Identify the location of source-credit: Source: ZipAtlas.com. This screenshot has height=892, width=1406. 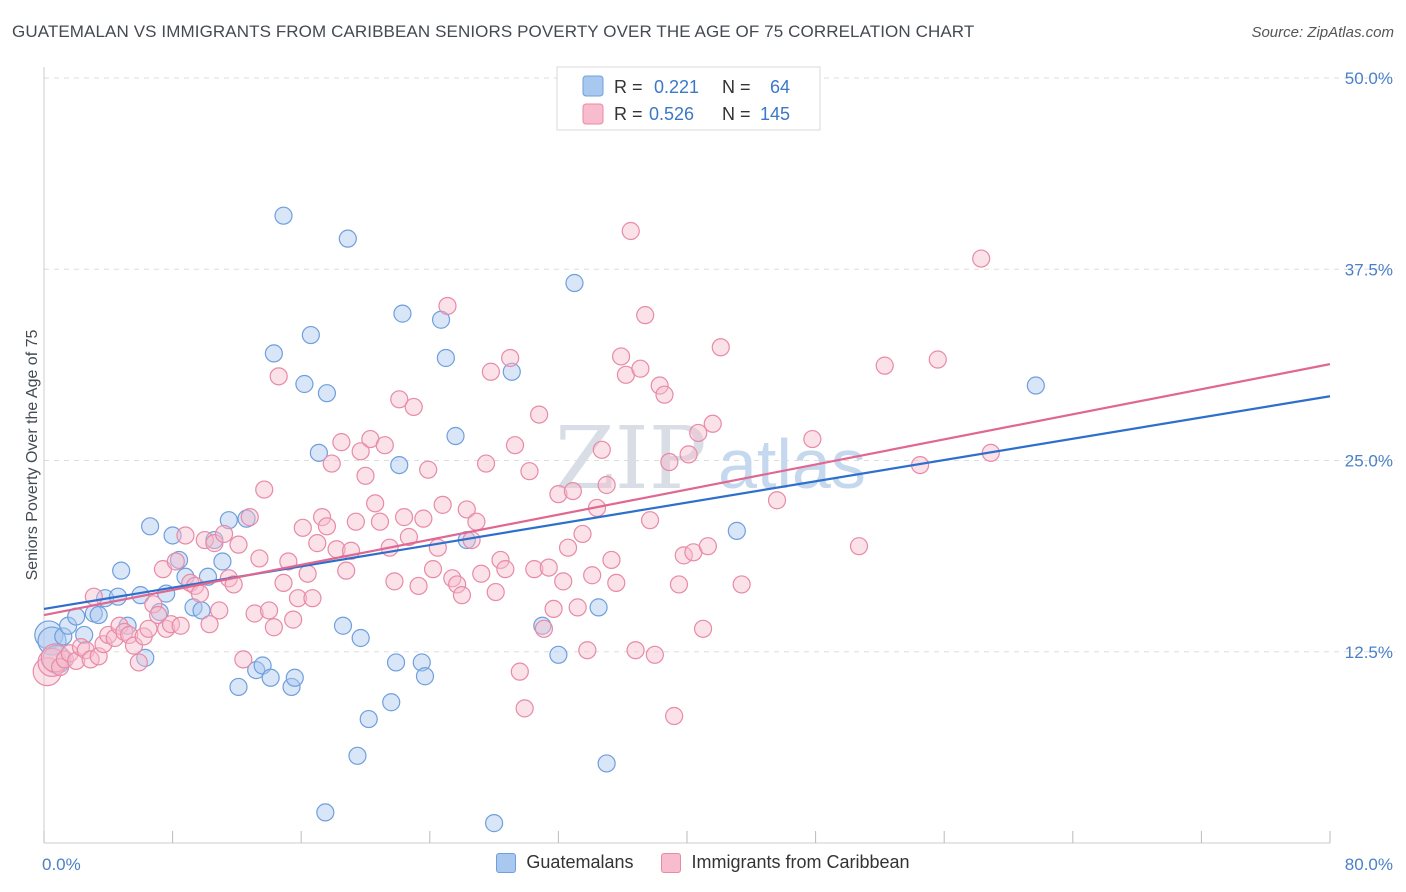
(1322, 32).